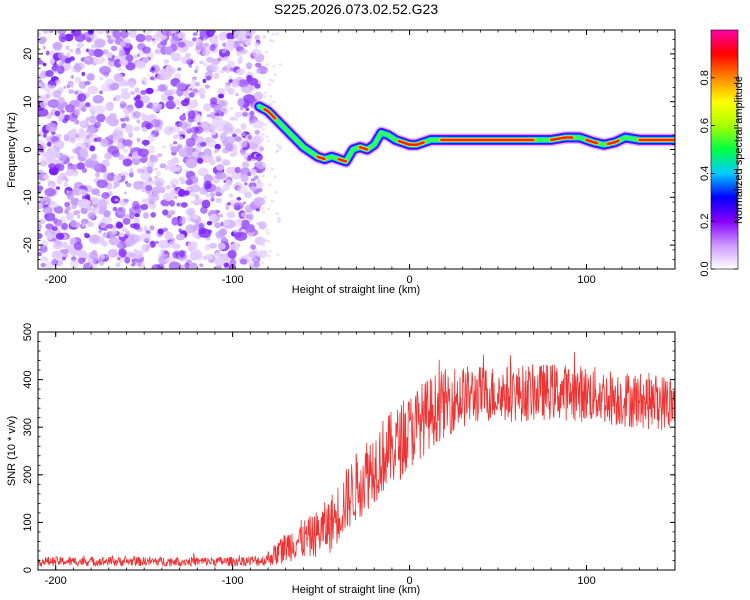  What do you see at coordinates (705, 125) in the screenshot?
I see `colorbar-tick-label: 0.6` at bounding box center [705, 125].